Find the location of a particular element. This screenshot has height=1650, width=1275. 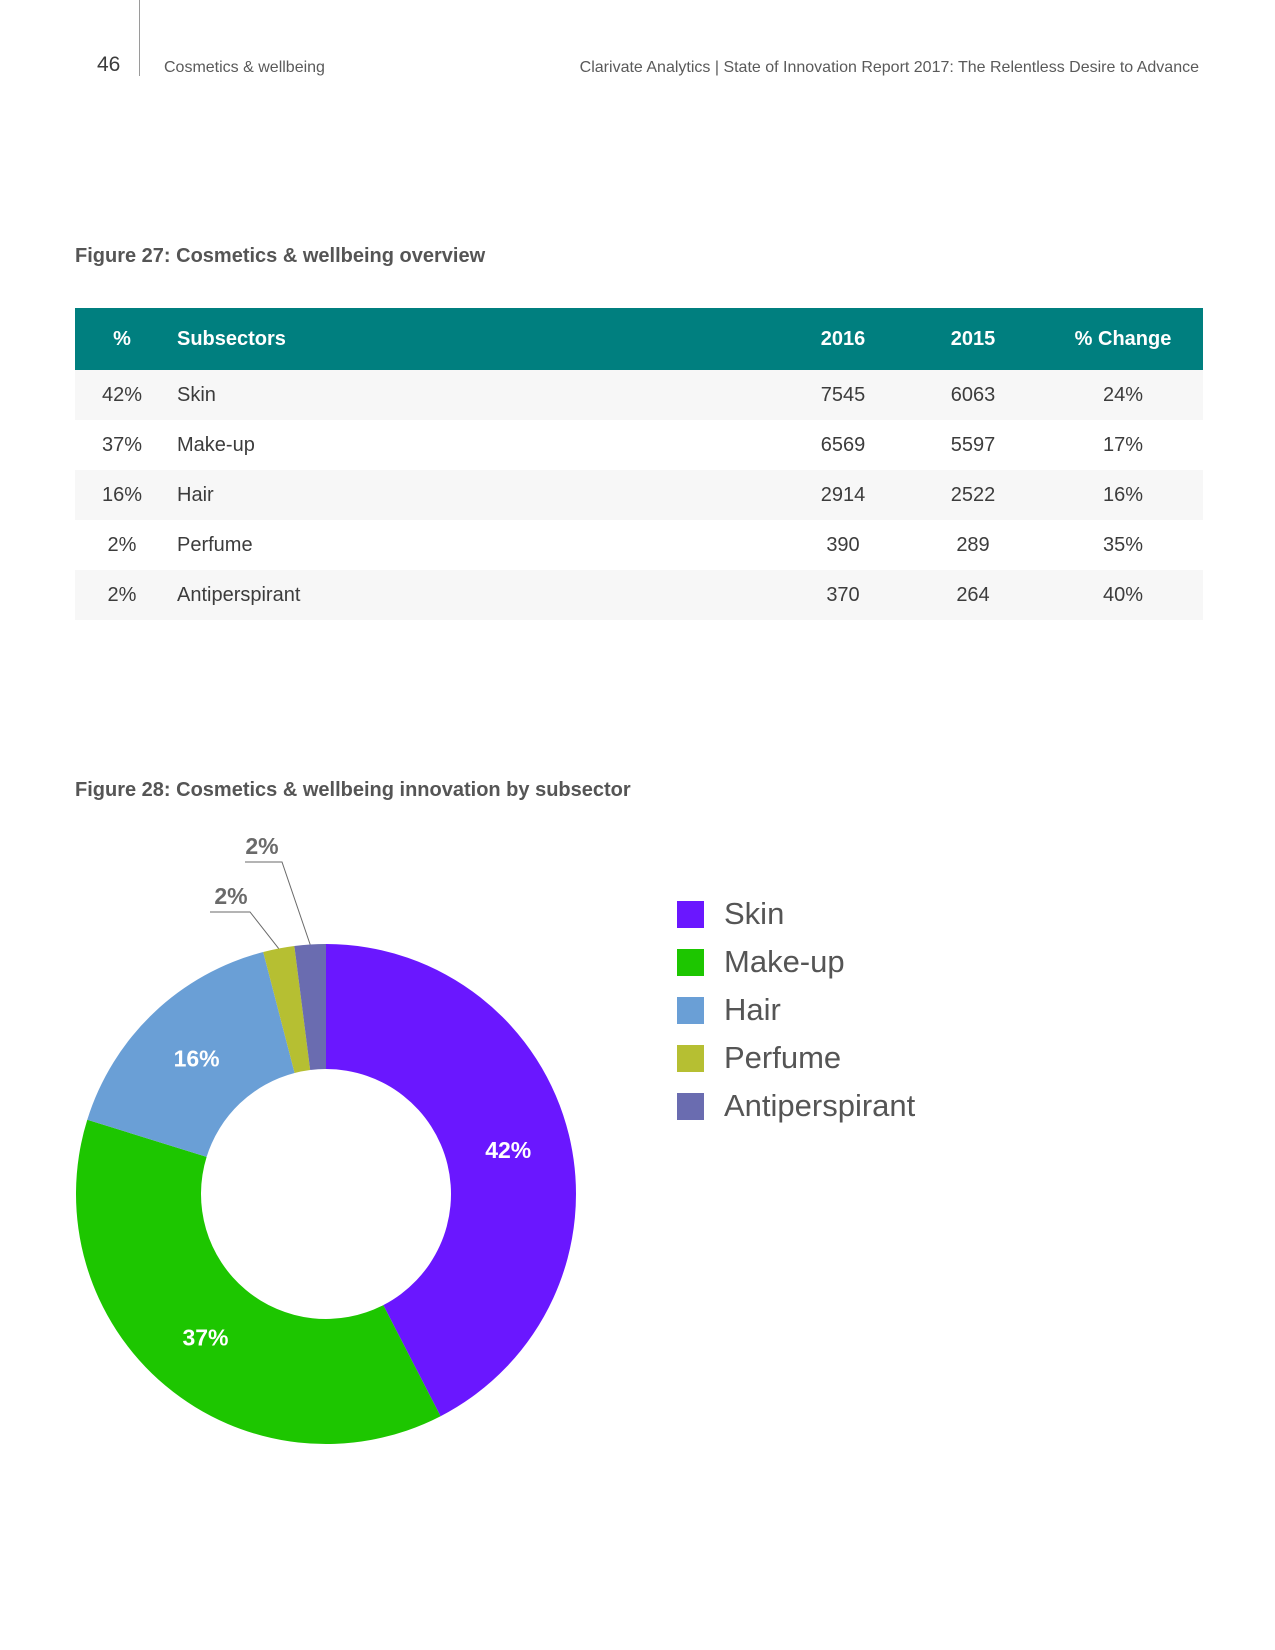

table-row: 16% Hair 2914 2522 16% is located at coordinates (639, 495).